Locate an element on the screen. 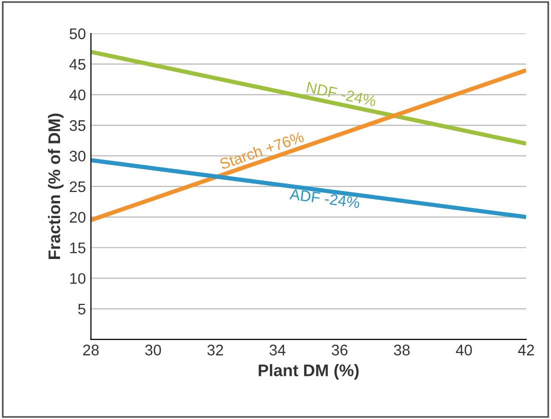  x-axis-title: Plant DM (%) is located at coordinates (308, 372).